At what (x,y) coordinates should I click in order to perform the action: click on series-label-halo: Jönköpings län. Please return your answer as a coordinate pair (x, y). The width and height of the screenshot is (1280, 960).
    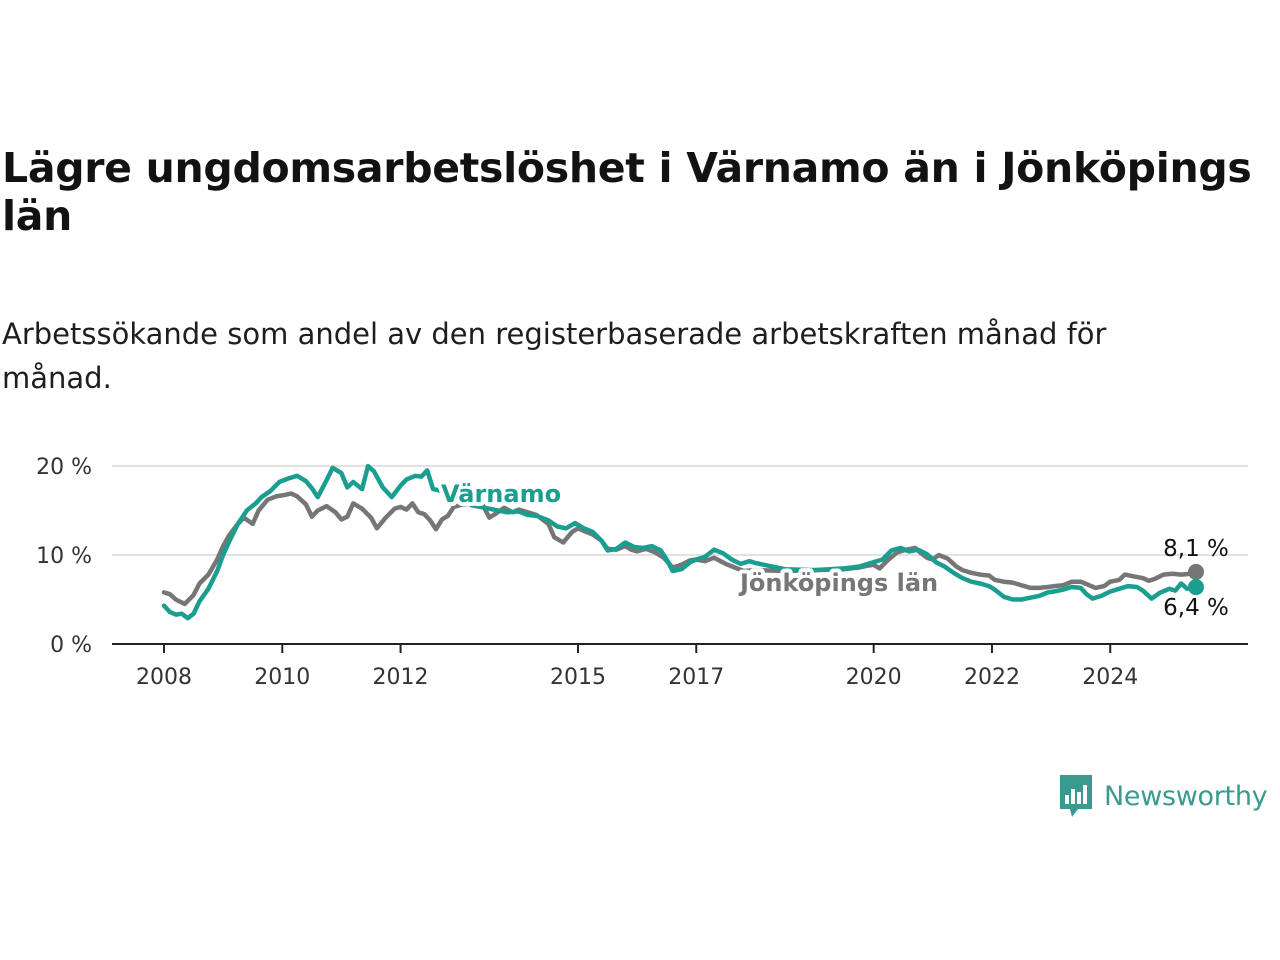
    Looking at the image, I should click on (838, 583).